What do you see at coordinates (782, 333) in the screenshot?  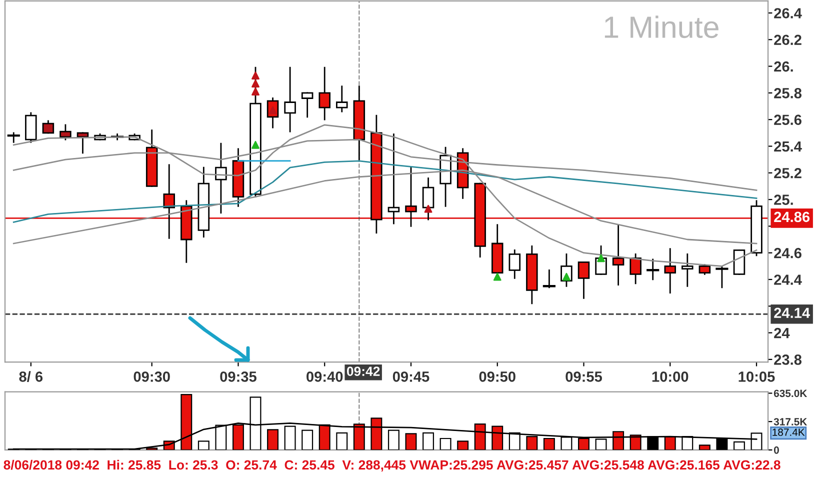 I see `y-tick-label: 24` at bounding box center [782, 333].